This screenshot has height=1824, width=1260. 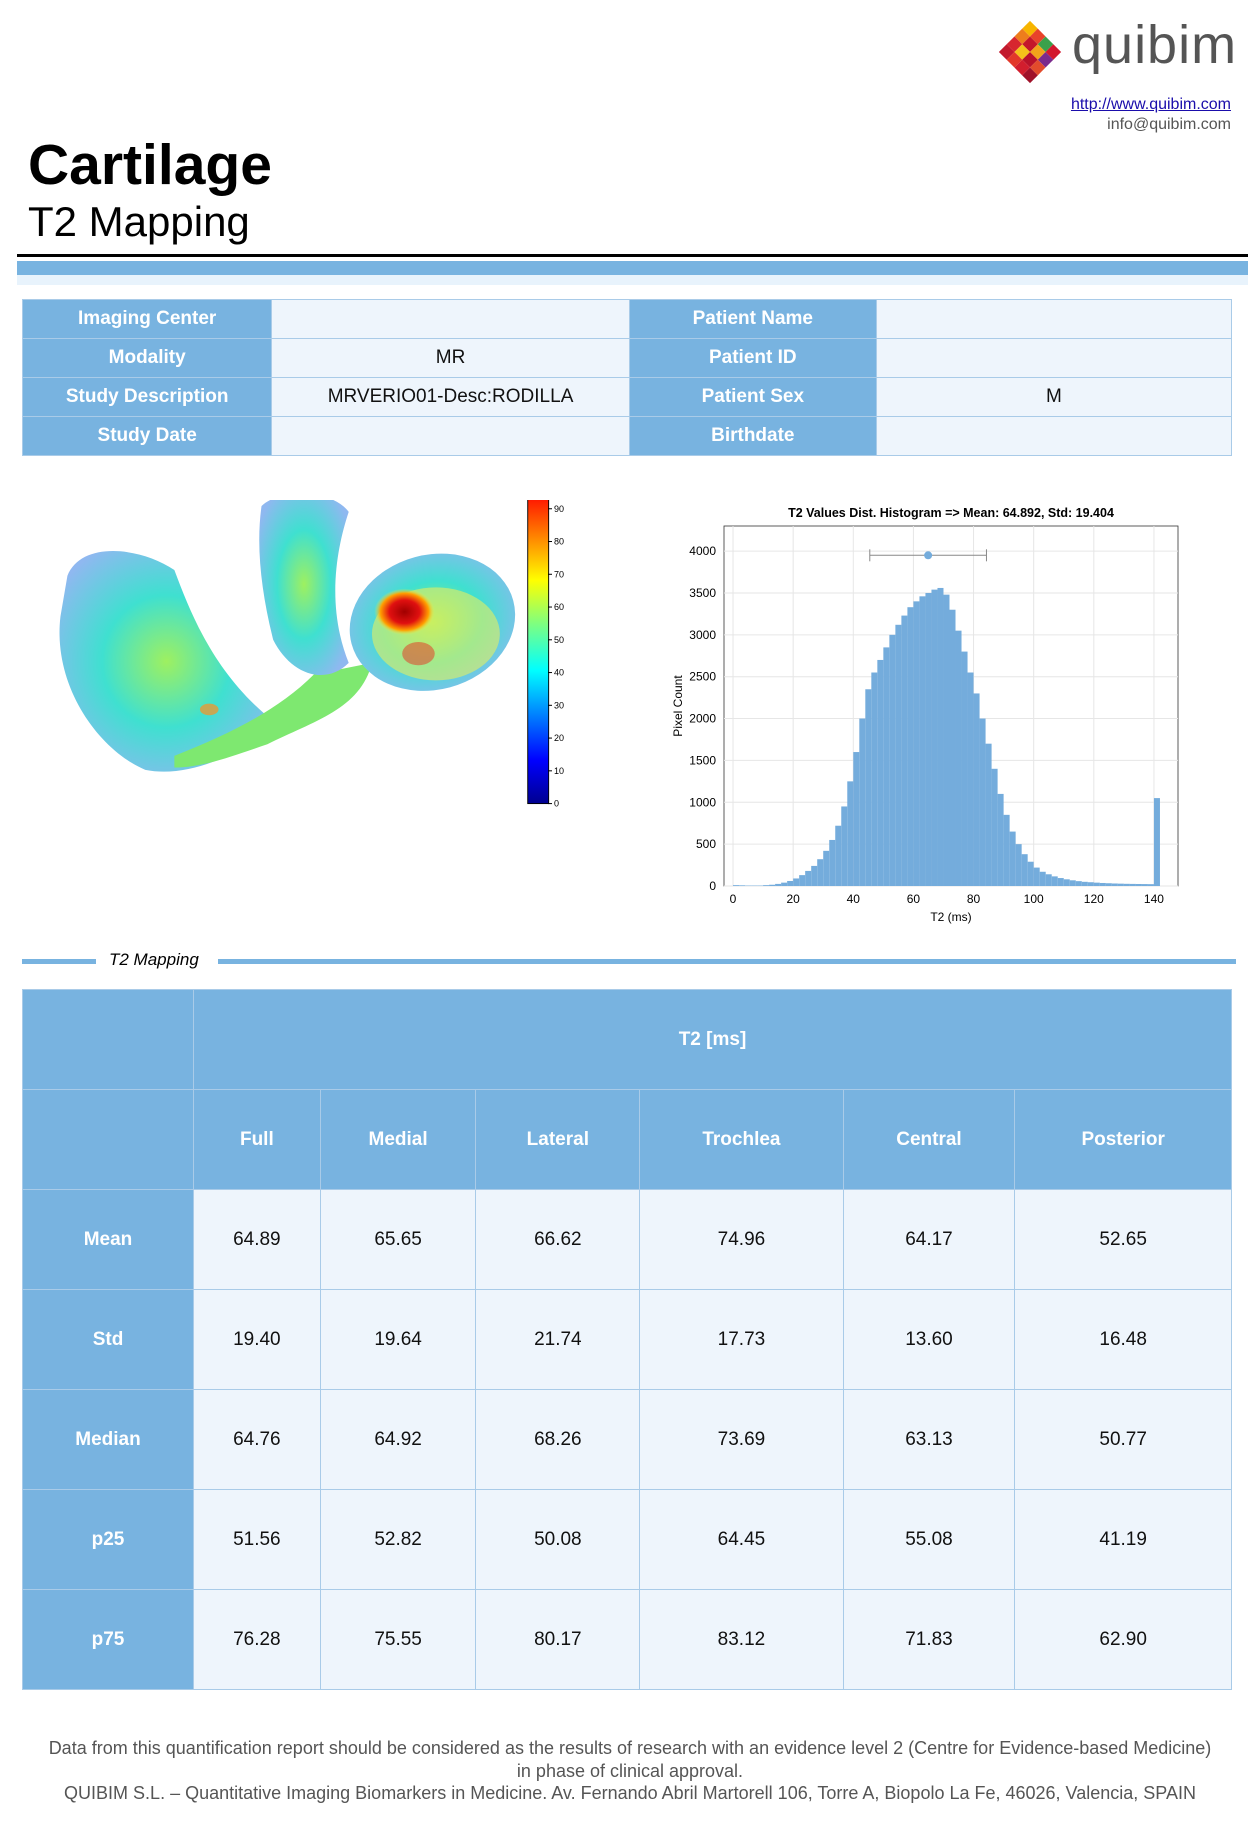 What do you see at coordinates (556, 804) in the screenshot?
I see `colorbar-tick-label: 0` at bounding box center [556, 804].